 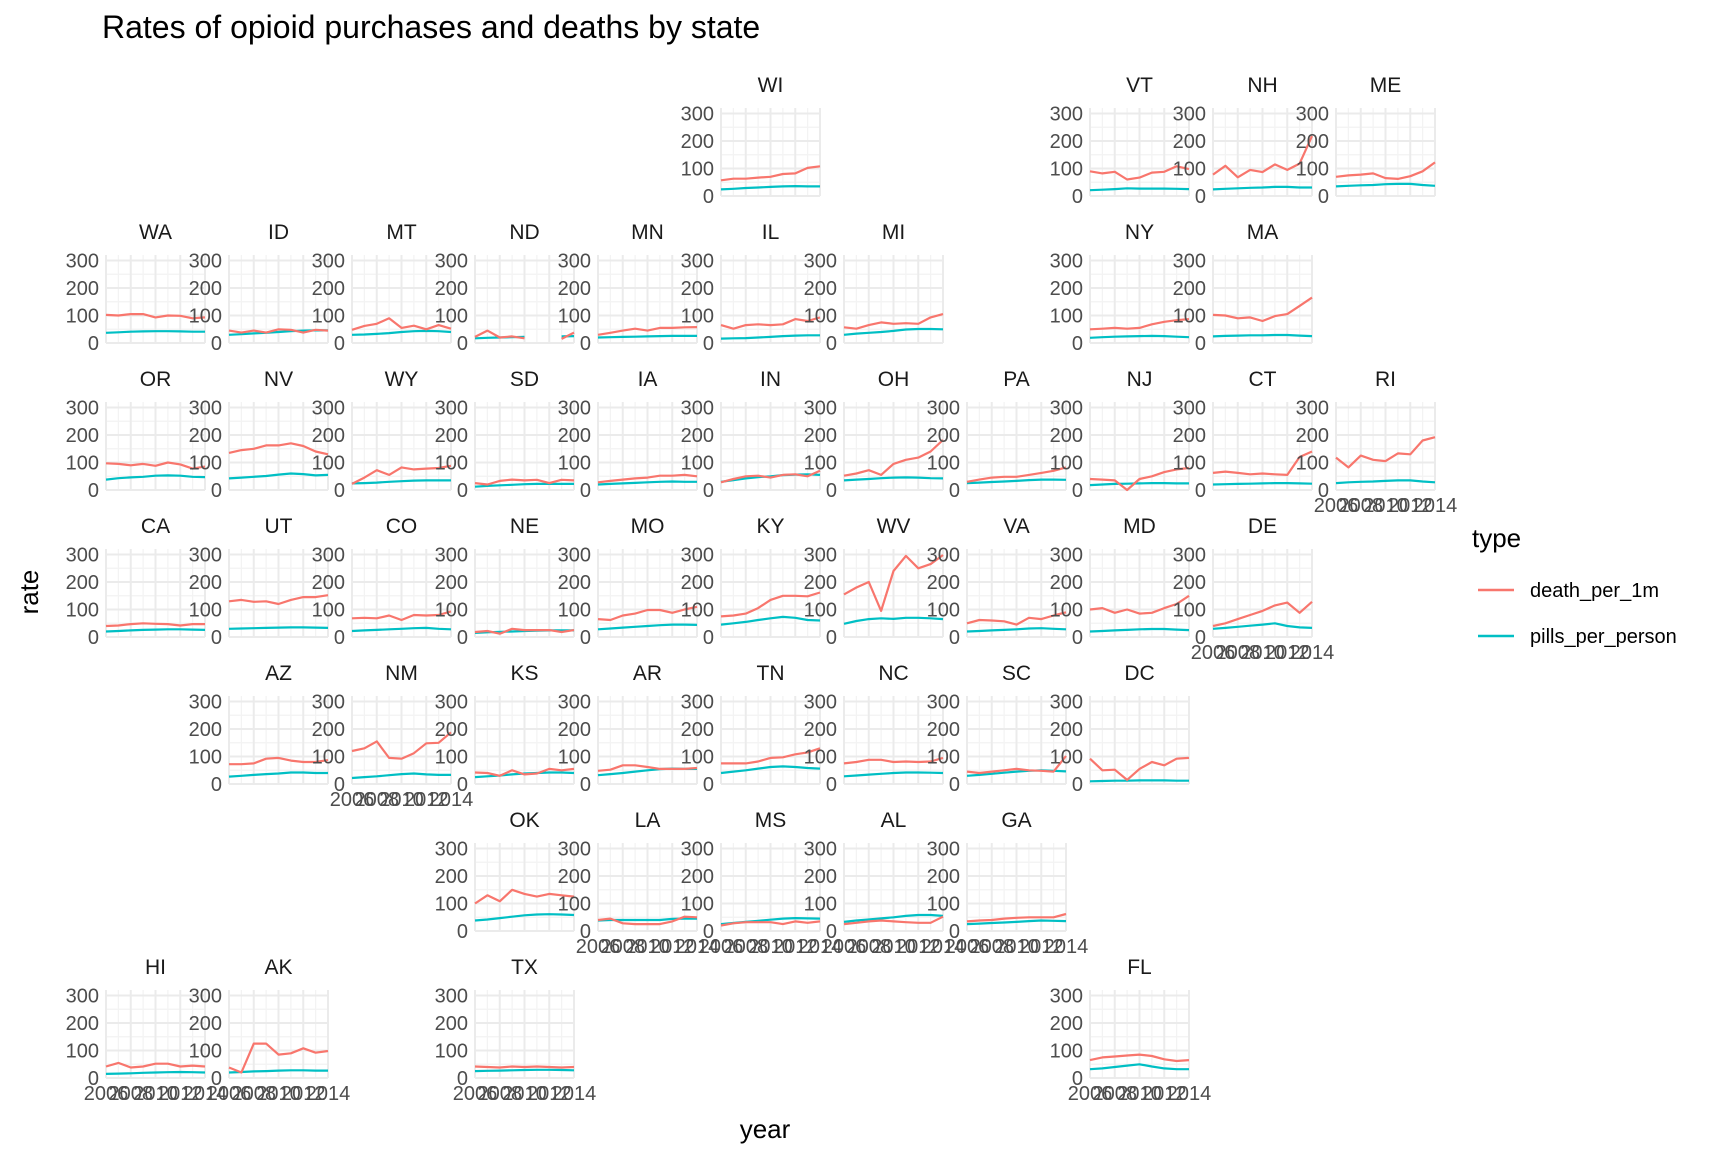 What do you see at coordinates (29, 592) in the screenshot?
I see `y-axis-label: rate` at bounding box center [29, 592].